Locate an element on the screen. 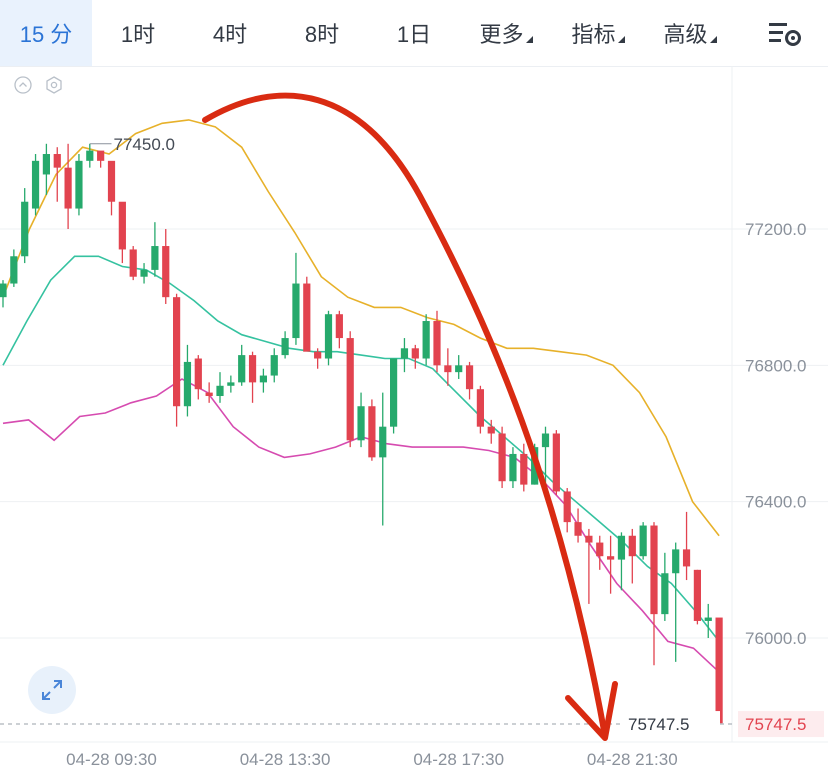 The width and height of the screenshot is (828, 776). y-tick-label: 76000.0 is located at coordinates (775, 638).